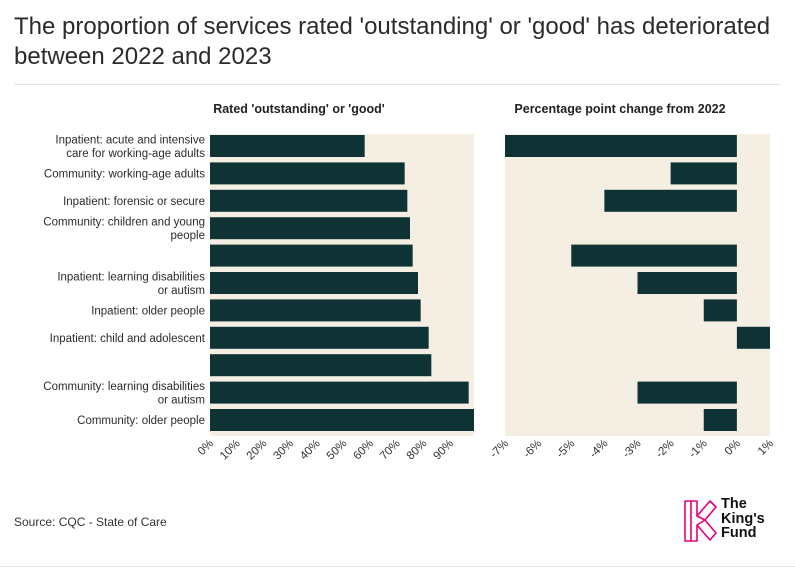 The width and height of the screenshot is (795, 574). What do you see at coordinates (734, 504) in the screenshot?
I see `logo-text-line1: The` at bounding box center [734, 504].